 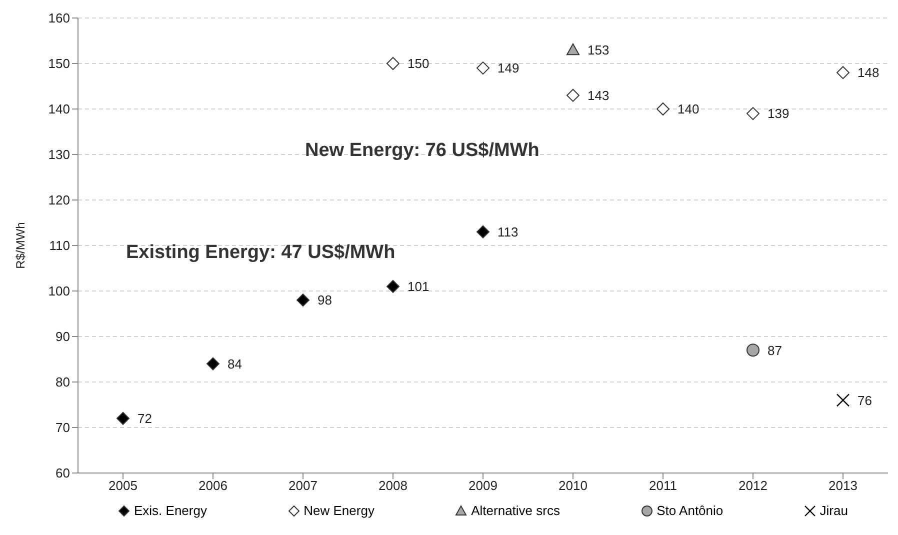 I want to click on y-tick-label: 80, so click(x=63, y=382).